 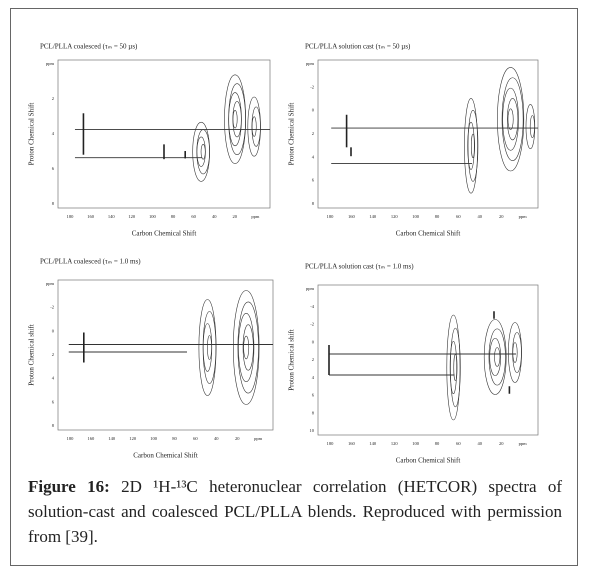 What do you see at coordinates (359, 267) in the screenshot?
I see `panel-title: PCL/PLLA solution cast (τₘ = 1.0 ms)` at bounding box center [359, 267].